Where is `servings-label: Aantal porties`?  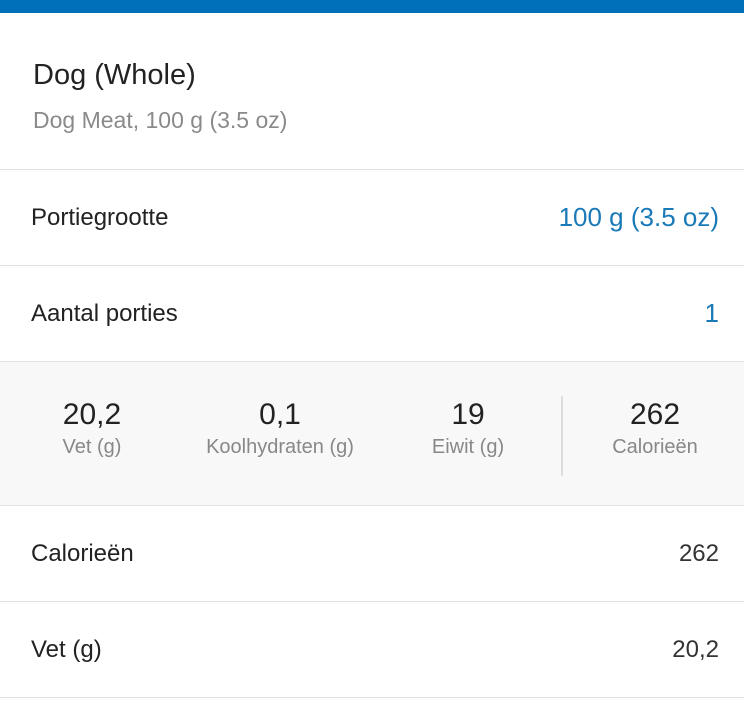
servings-label: Aantal porties is located at coordinates (104, 313).